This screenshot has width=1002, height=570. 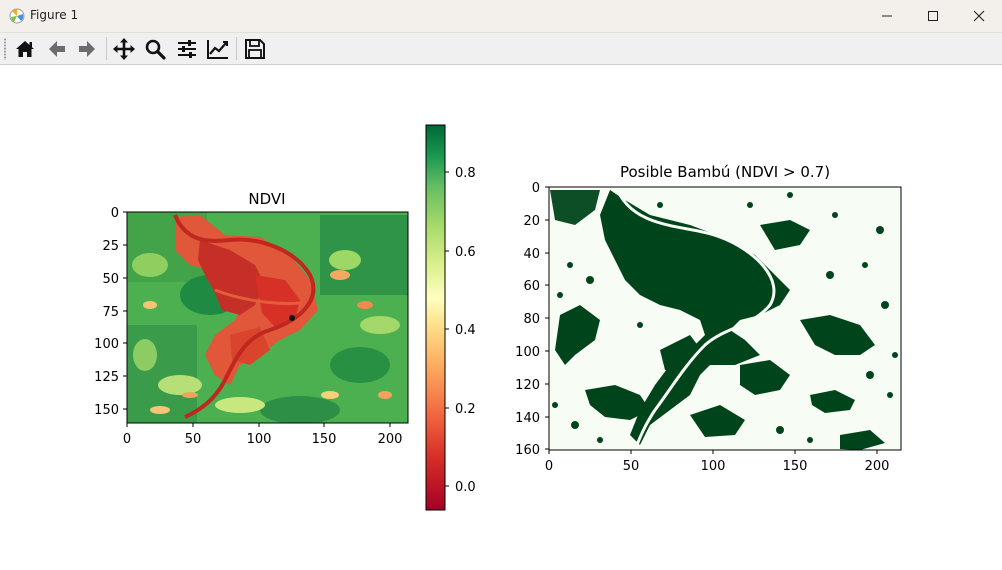 I want to click on edit-axes-button, so click(x=218, y=49).